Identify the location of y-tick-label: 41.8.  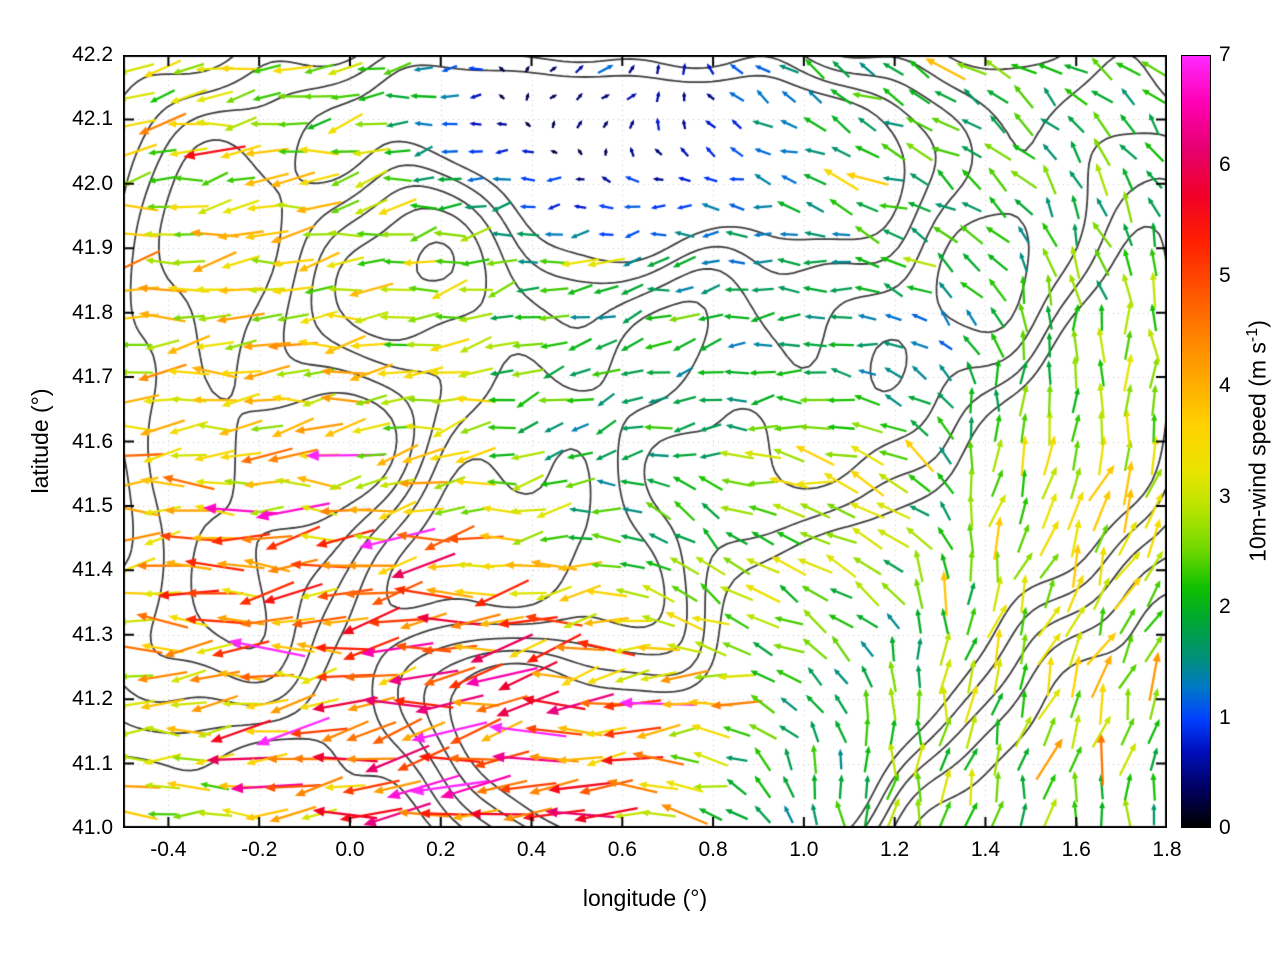
(92, 312).